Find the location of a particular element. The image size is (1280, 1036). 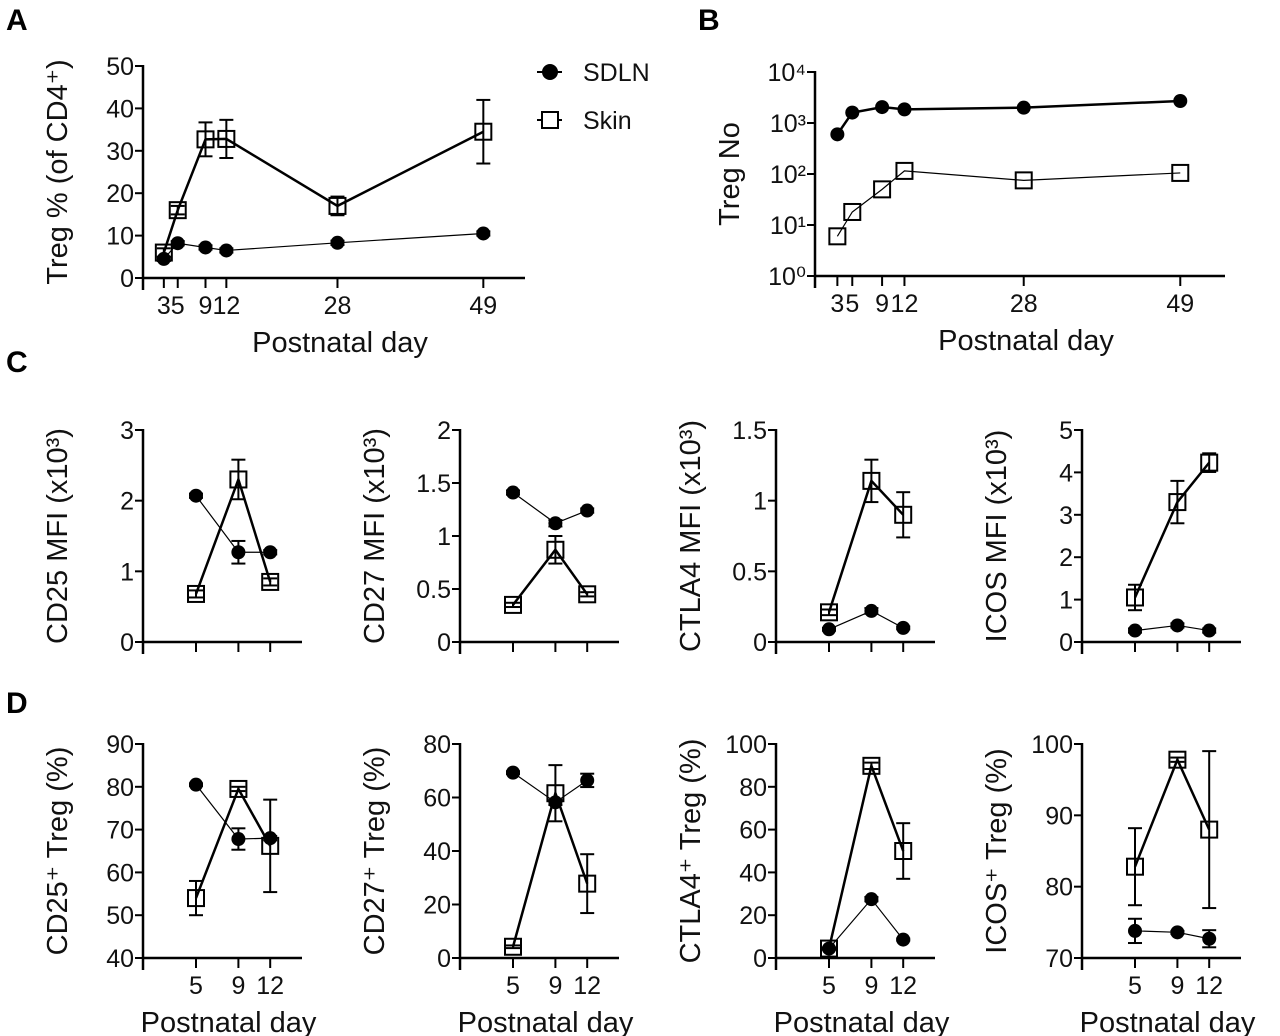

chart-c4: 0 1 2 3 4 5 ICOS MFI (x10³) is located at coordinates (1111, 537).